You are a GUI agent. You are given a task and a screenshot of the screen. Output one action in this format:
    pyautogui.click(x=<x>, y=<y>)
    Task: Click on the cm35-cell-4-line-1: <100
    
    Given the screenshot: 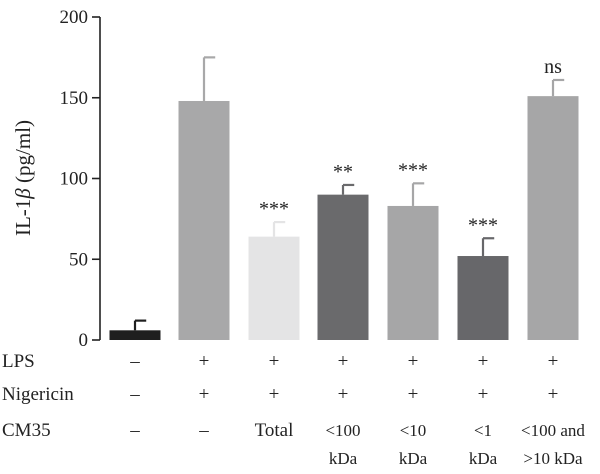 What is the action you would take?
    pyautogui.click(x=342, y=430)
    